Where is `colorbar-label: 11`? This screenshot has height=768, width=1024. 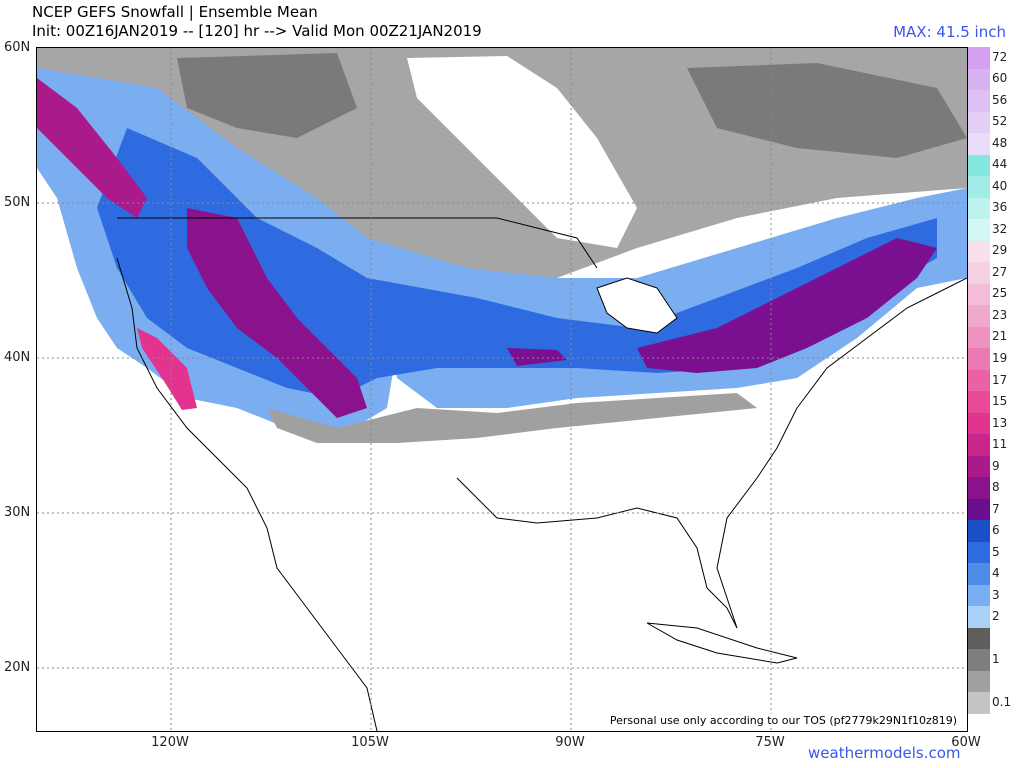 colorbar-label: 11 is located at coordinates (1000, 444).